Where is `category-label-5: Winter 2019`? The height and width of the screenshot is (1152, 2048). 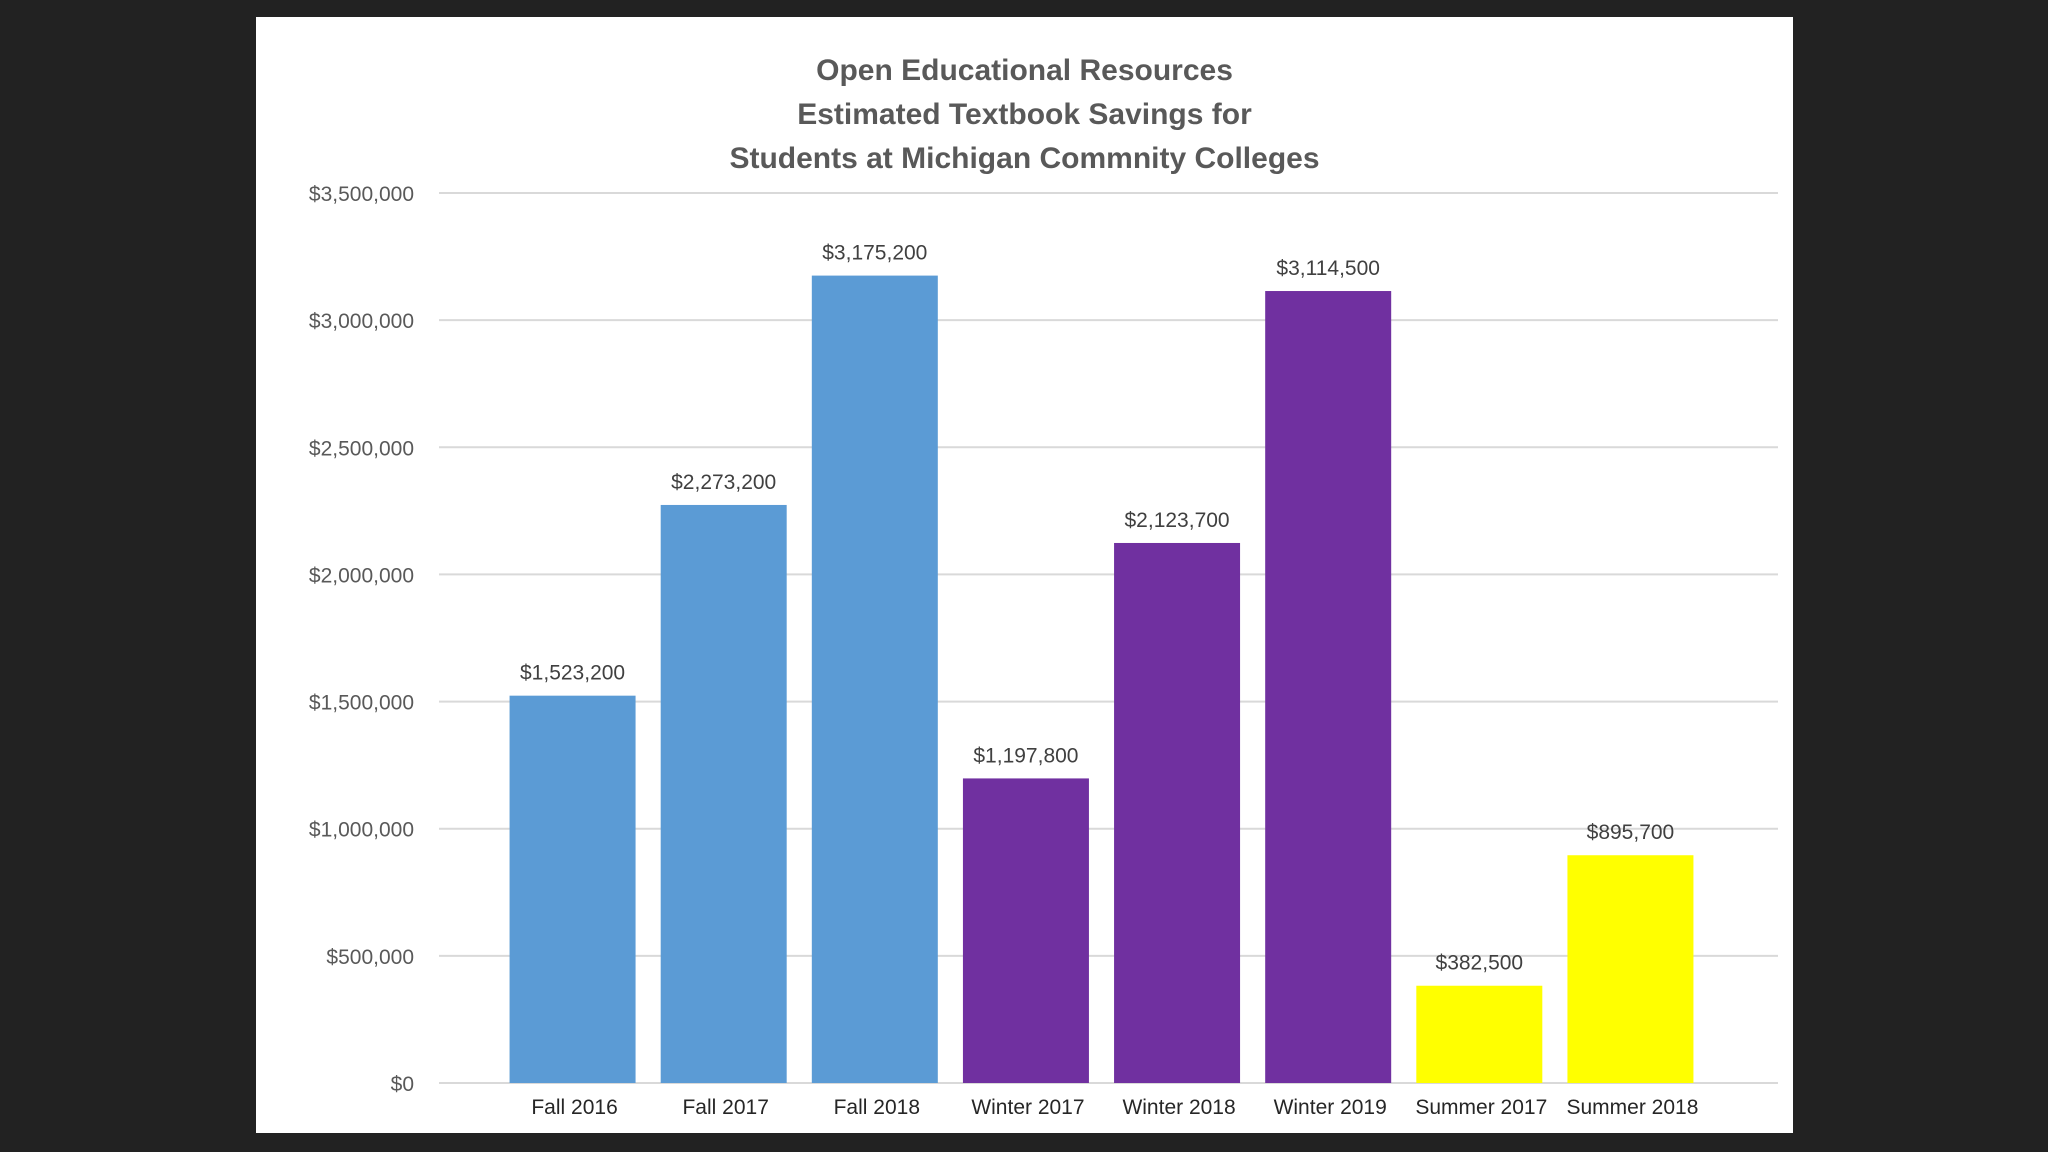
category-label-5: Winter 2019 is located at coordinates (1330, 1107).